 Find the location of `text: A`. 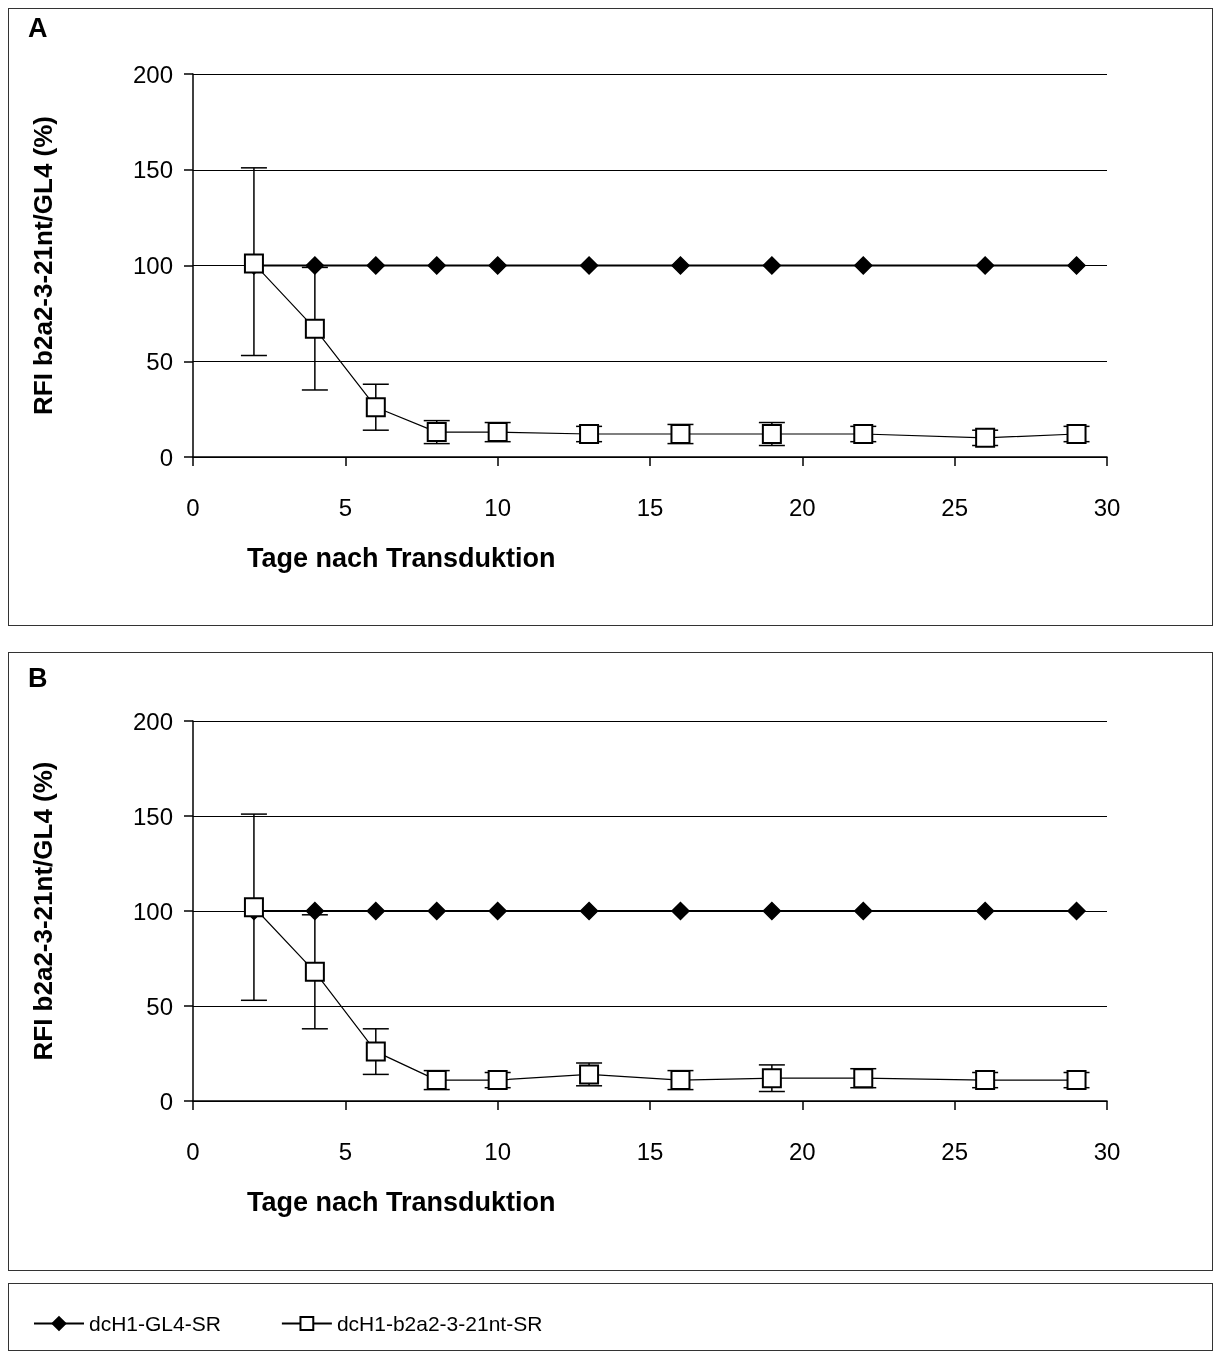

text: A is located at coordinates (38, 27).